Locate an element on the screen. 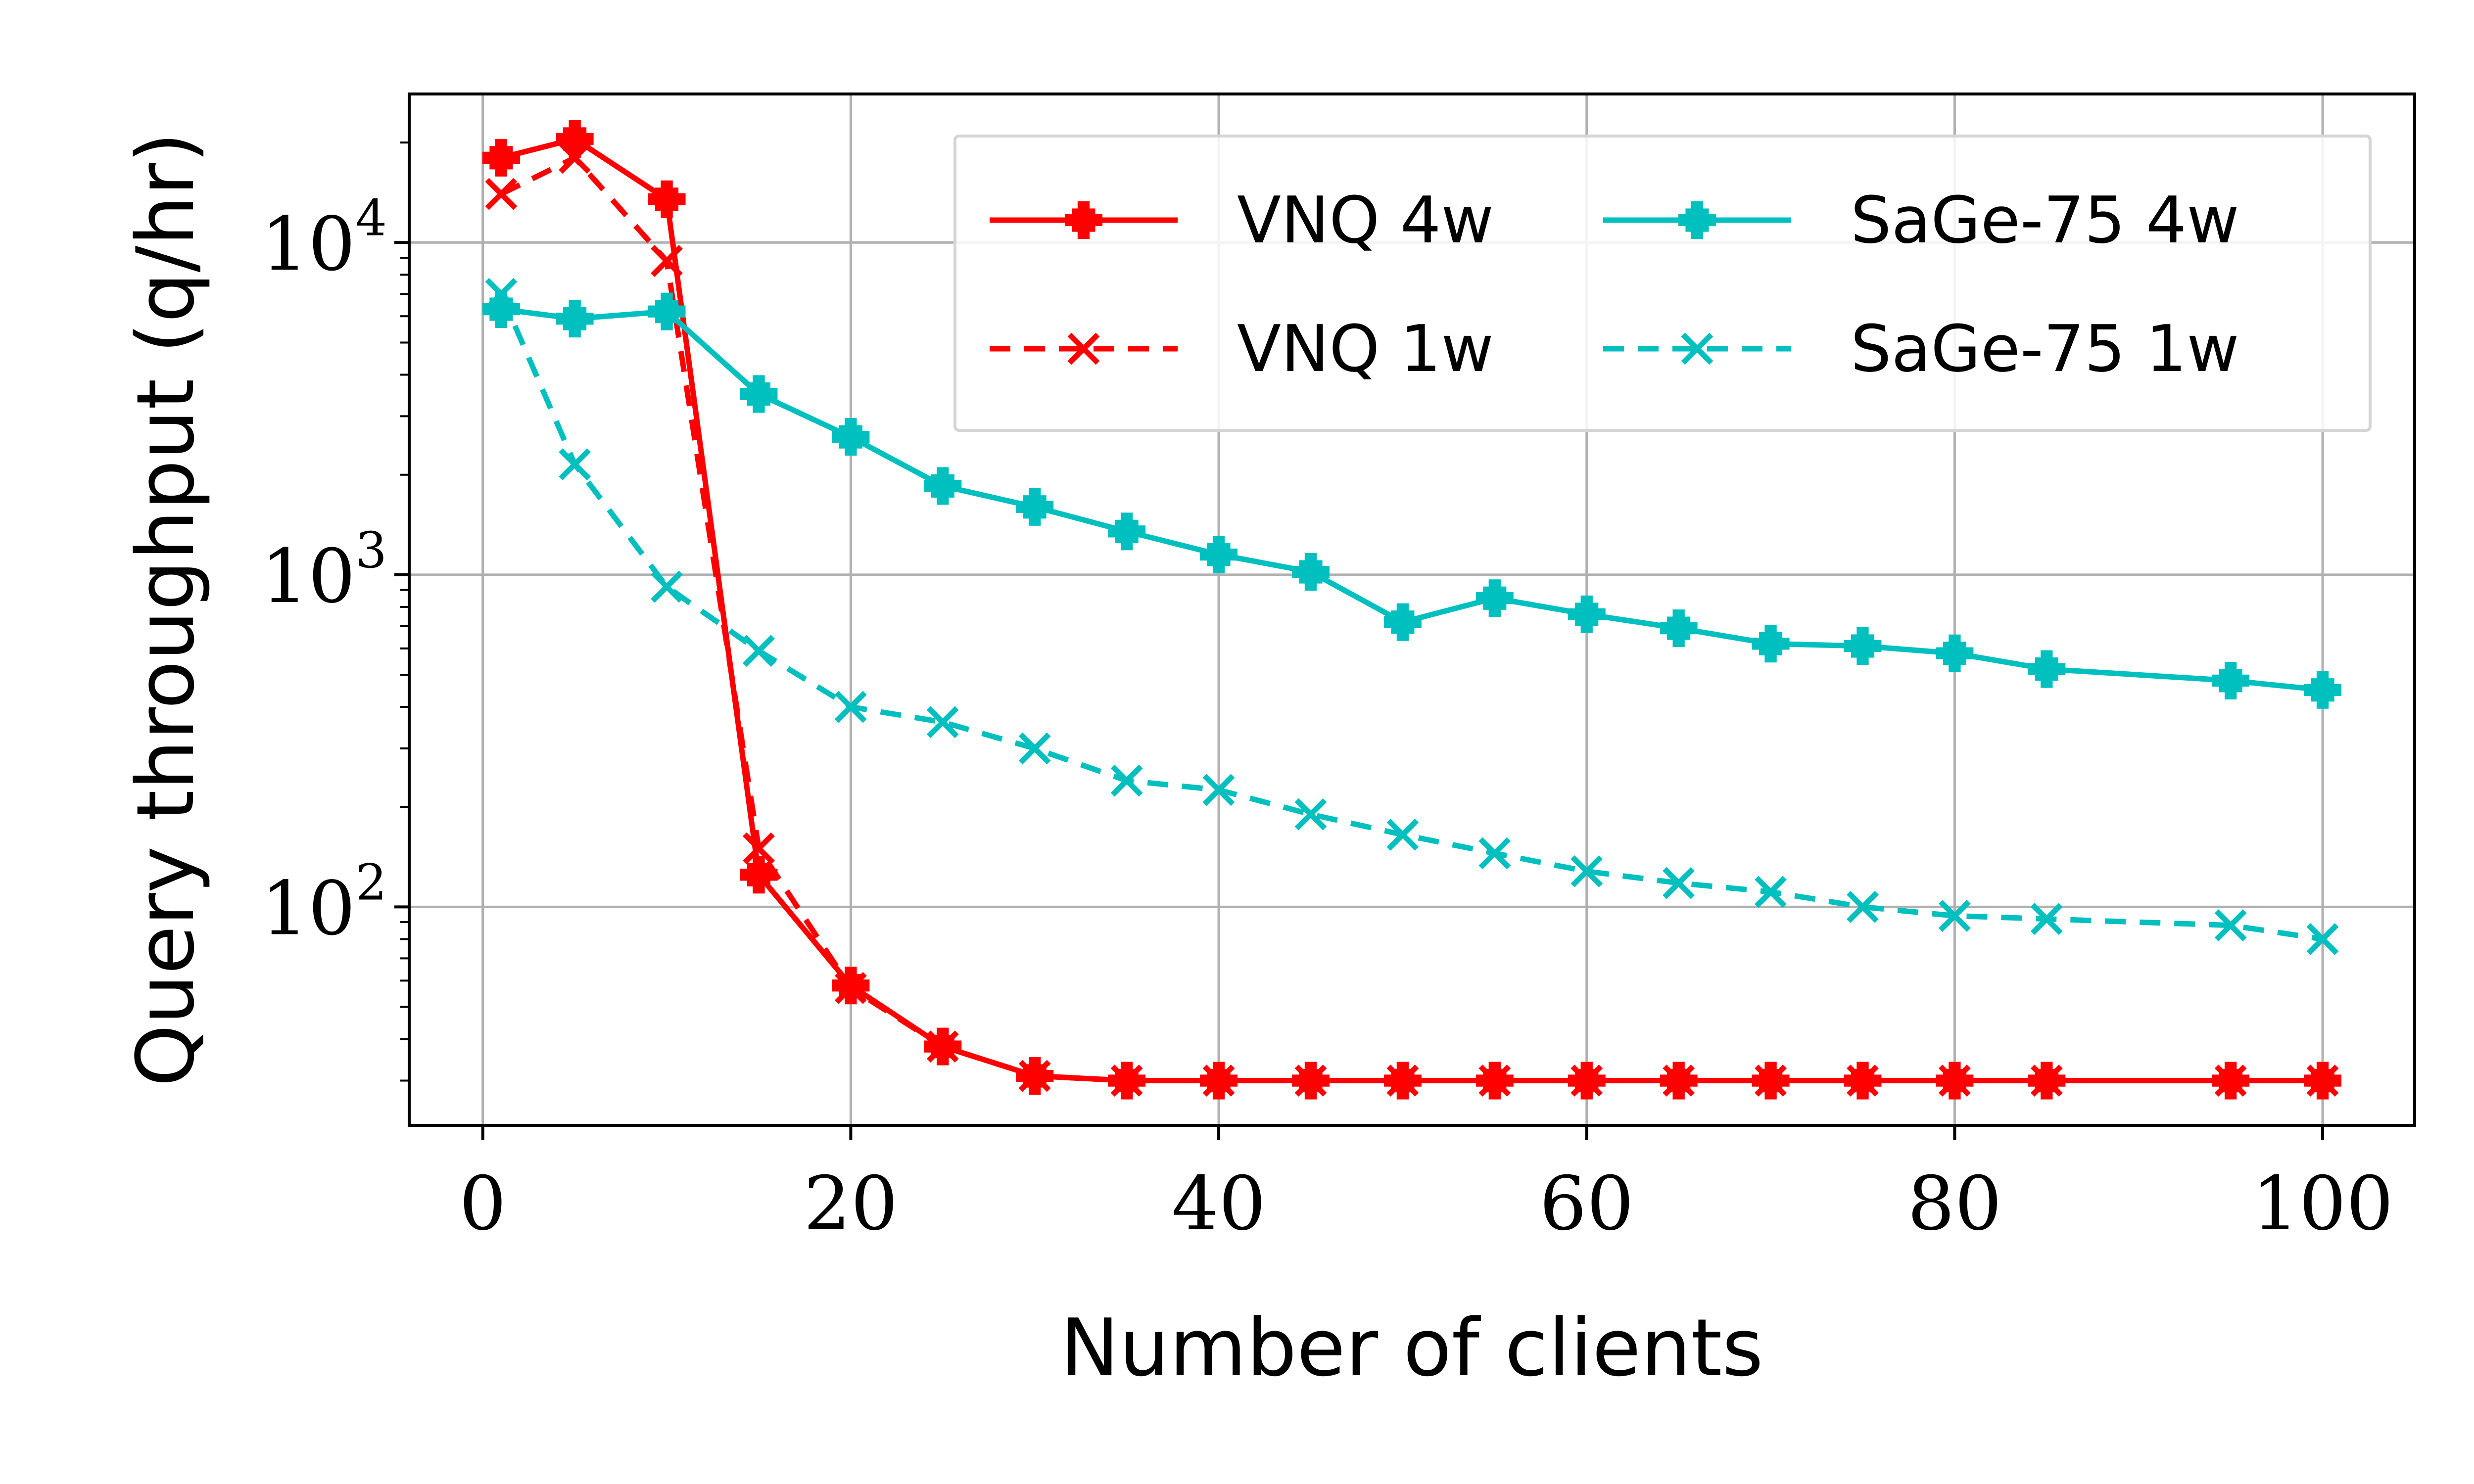 The image size is (2474, 1484). legend: VNQ 4w VNQ 1w SaGe-75 4w SaGe-75 1w is located at coordinates (1663, 283).